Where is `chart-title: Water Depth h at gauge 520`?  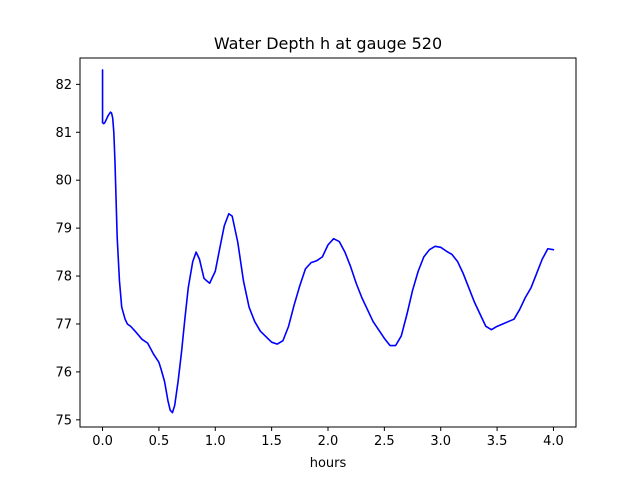
chart-title: Water Depth h at gauge 520 is located at coordinates (328, 43).